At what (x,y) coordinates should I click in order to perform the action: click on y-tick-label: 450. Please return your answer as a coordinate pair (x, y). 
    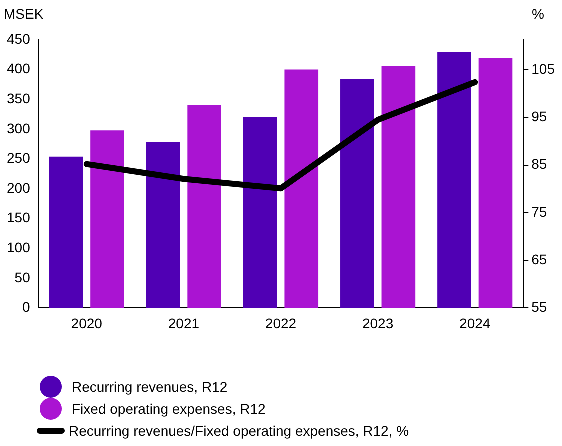
    Looking at the image, I should click on (19, 38).